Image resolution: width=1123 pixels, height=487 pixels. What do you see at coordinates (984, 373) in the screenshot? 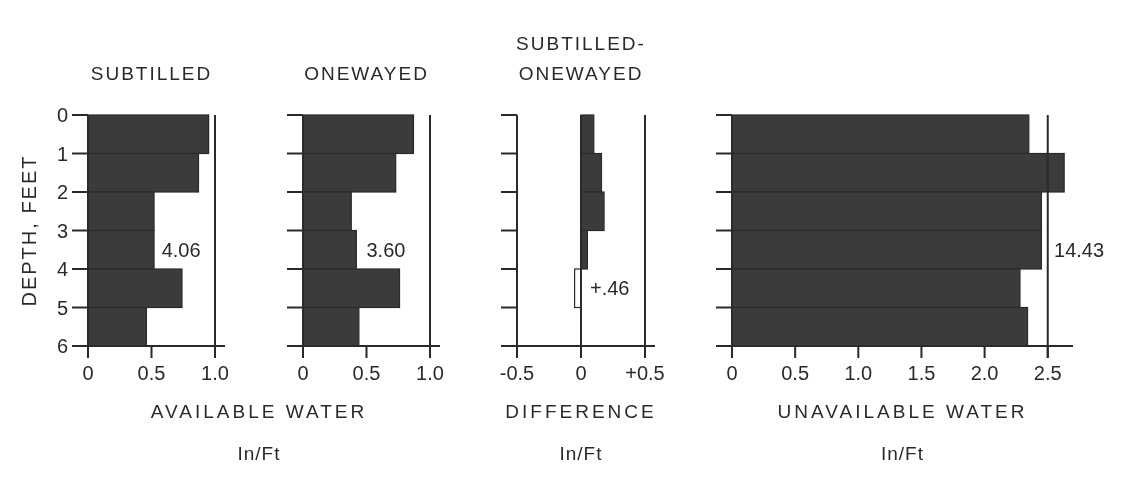
I see `x-tick-label: 2.0` at bounding box center [984, 373].